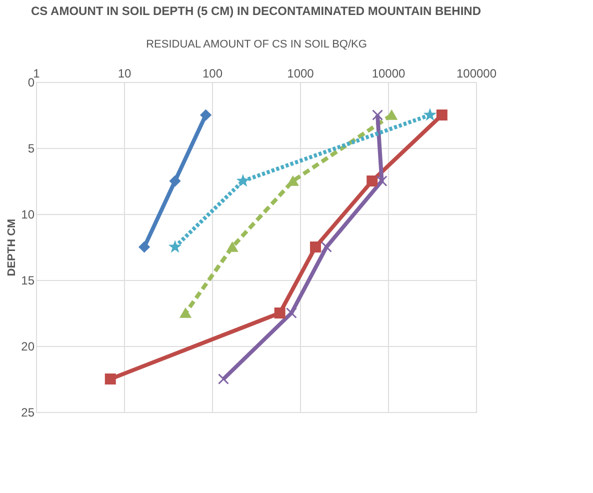  I want to click on y-tick-label: 15, so click(28, 281).